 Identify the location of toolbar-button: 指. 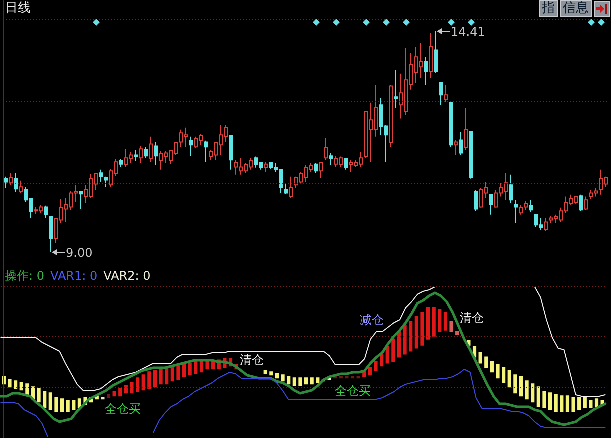
(548, 8).